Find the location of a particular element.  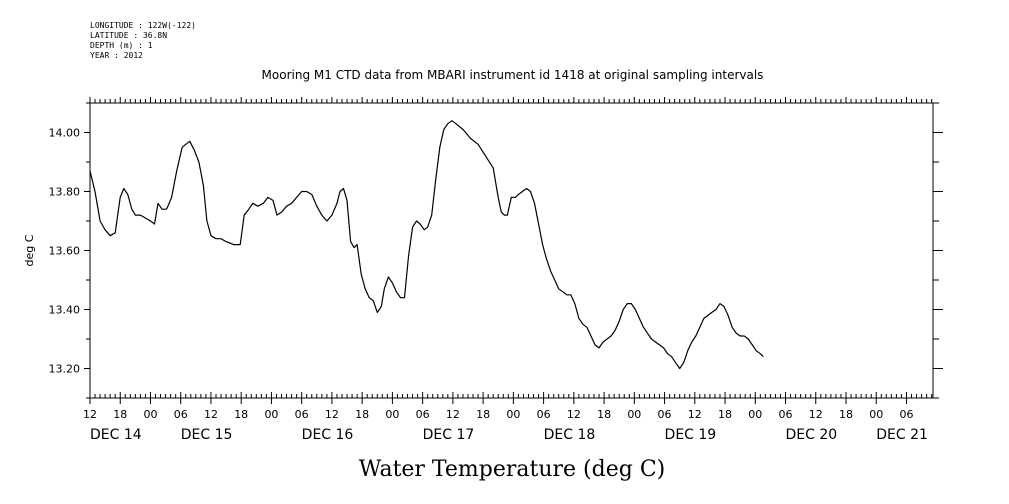

x-day-label: DEC 15 is located at coordinates (207, 435).